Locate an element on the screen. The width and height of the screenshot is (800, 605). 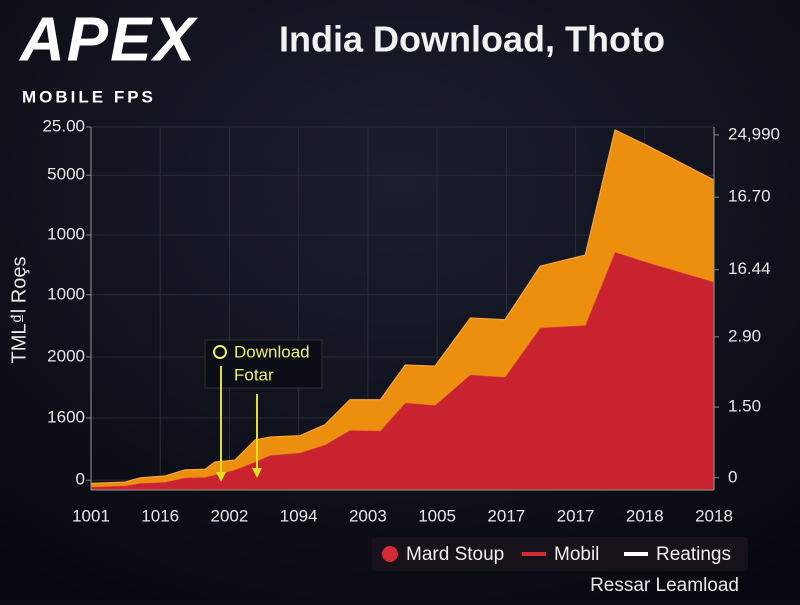
annotation-icon is located at coordinates (220, 352).